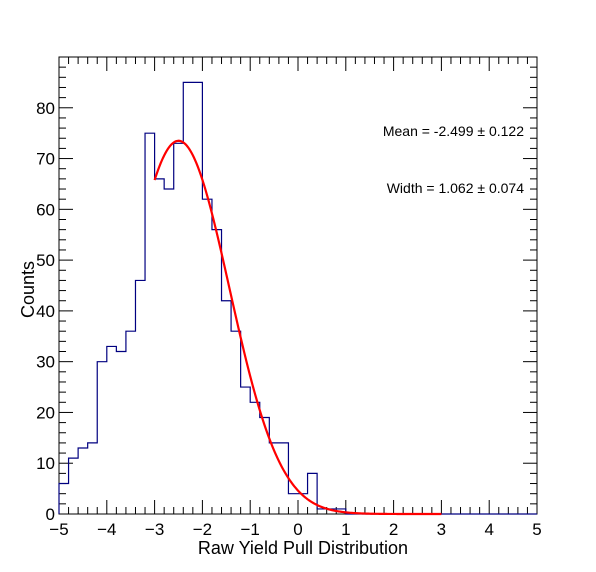 This screenshot has width=596, height=572. I want to click on y-tick-label: 70, so click(45, 159).